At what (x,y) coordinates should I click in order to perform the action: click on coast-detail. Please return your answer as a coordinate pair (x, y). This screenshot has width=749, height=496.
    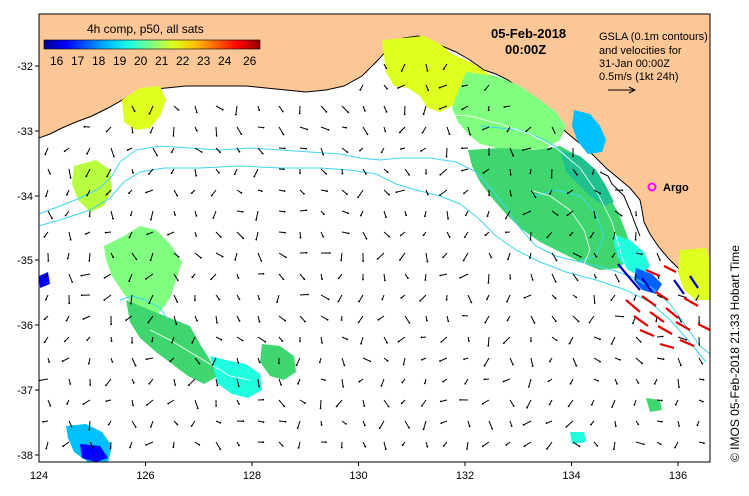
    Looking at the image, I should click on (620, 204).